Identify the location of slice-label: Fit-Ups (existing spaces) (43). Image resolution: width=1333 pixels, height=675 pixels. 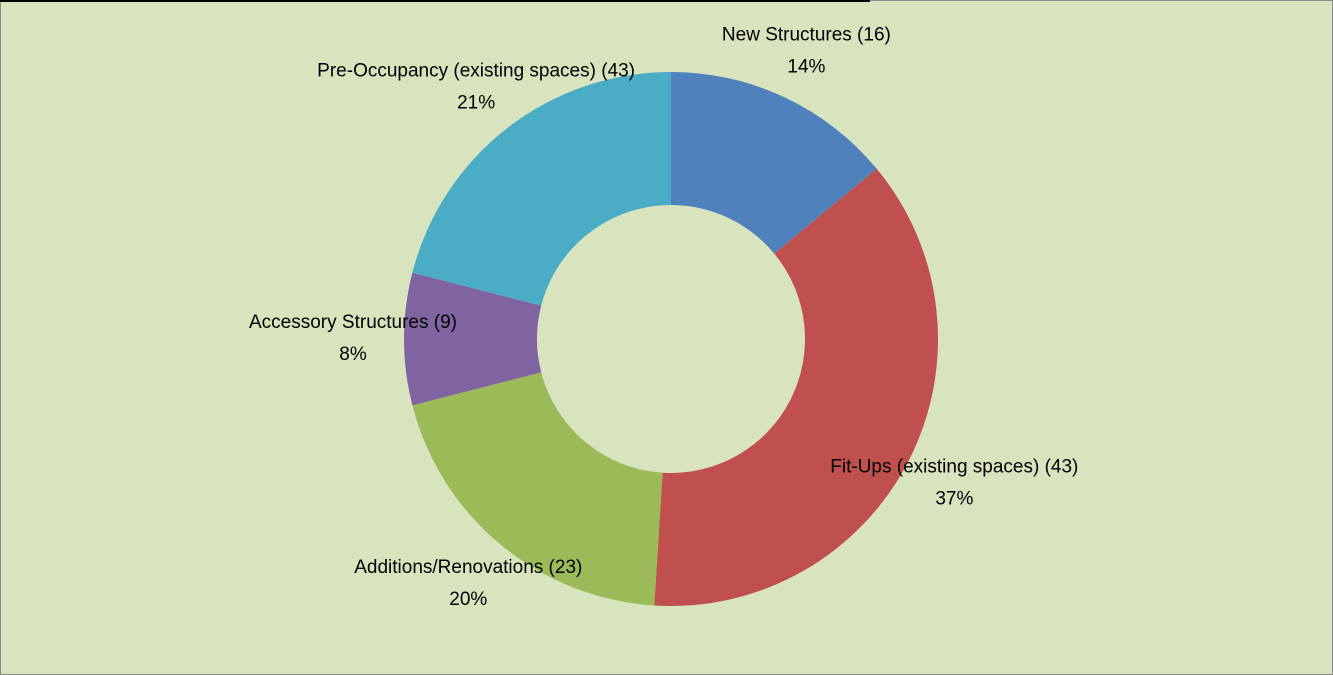
(954, 466).